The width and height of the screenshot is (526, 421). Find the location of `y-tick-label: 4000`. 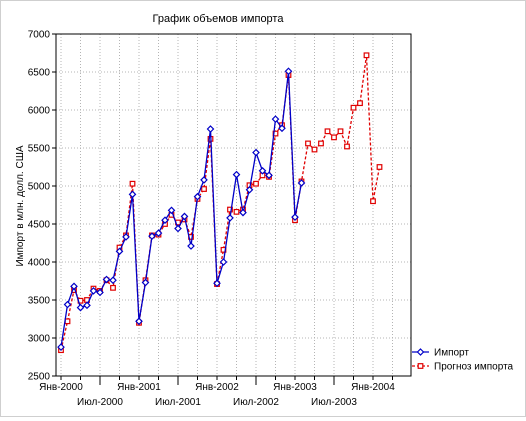

y-tick-label: 4000 is located at coordinates (39, 263).